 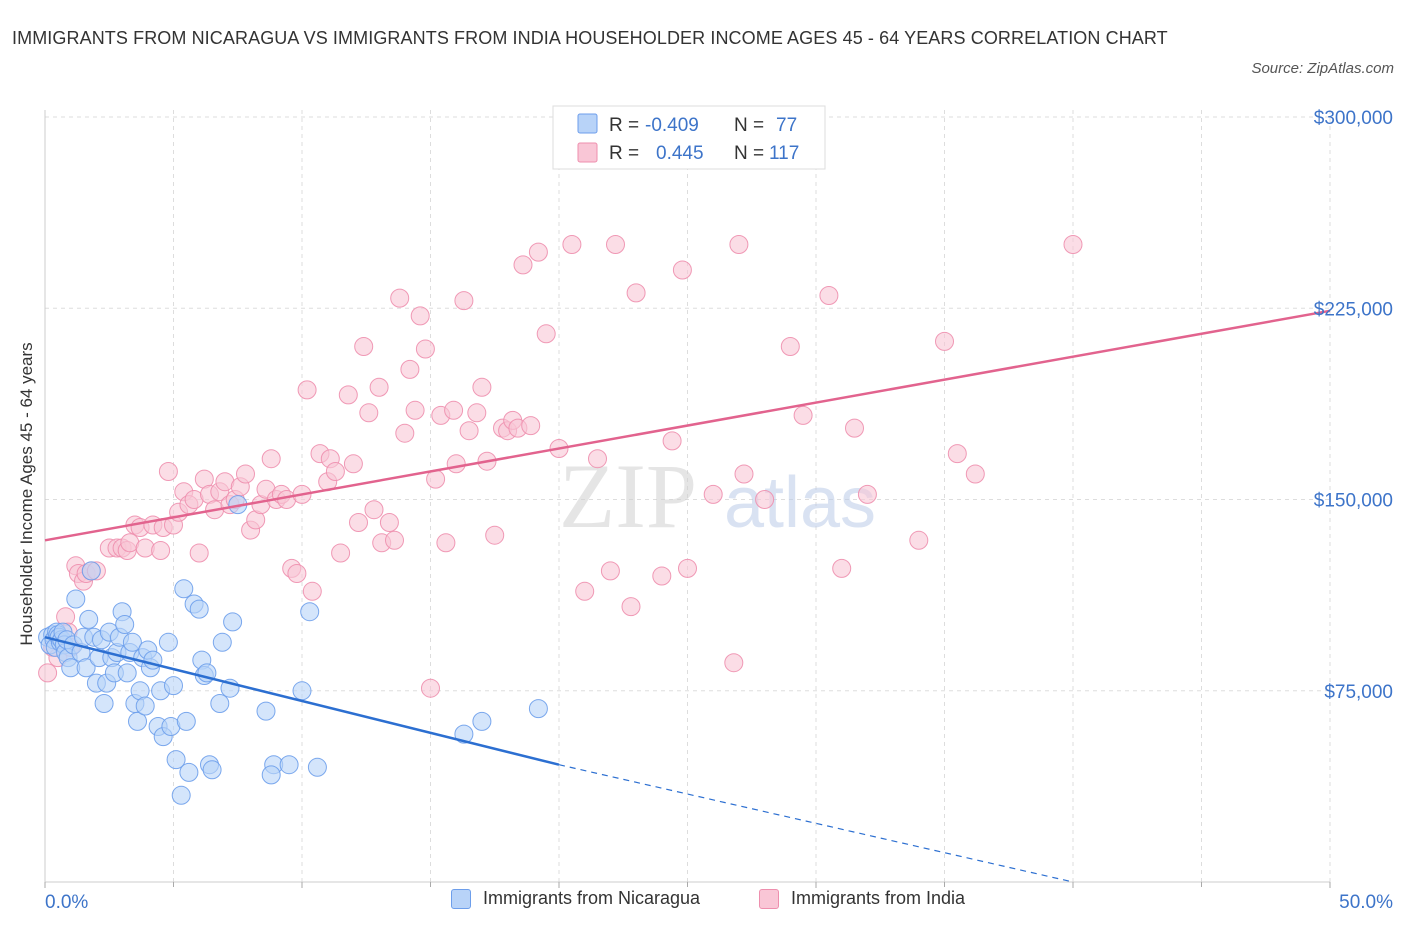 What do you see at coordinates (749, 153) in the screenshot?
I see `legend-n-label-india: N =` at bounding box center [749, 153].